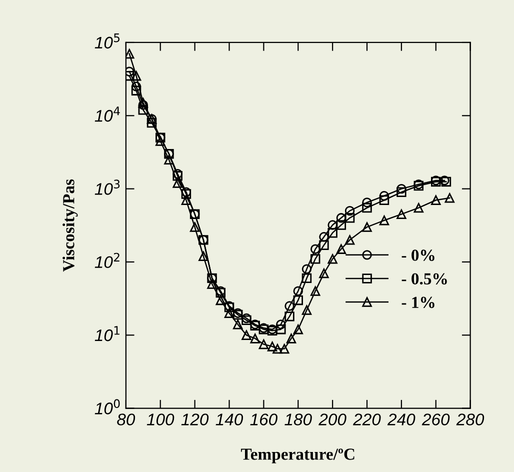  Describe the element at coordinates (470, 420) in the screenshot. I see `x-tick-label: 280` at that location.